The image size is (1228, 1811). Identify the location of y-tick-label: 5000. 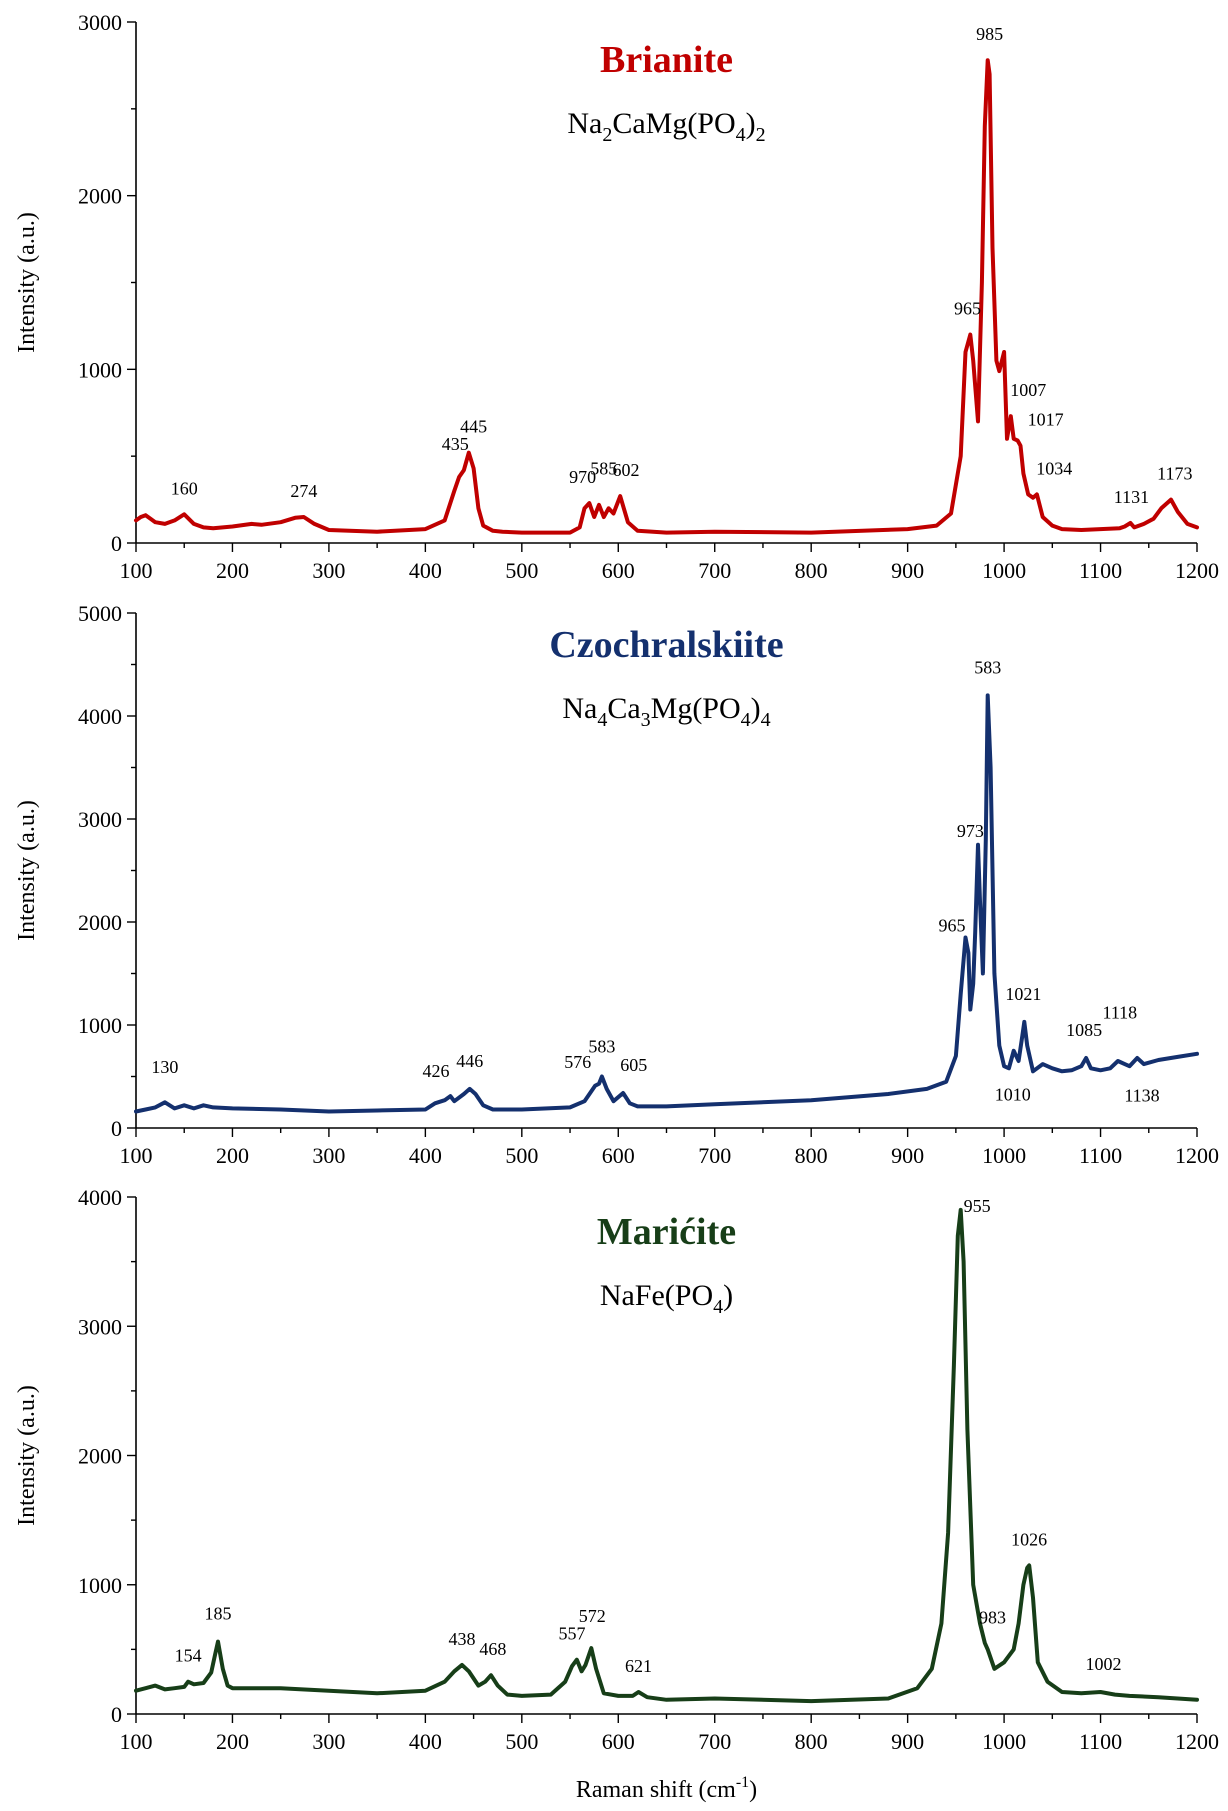
(100, 613).